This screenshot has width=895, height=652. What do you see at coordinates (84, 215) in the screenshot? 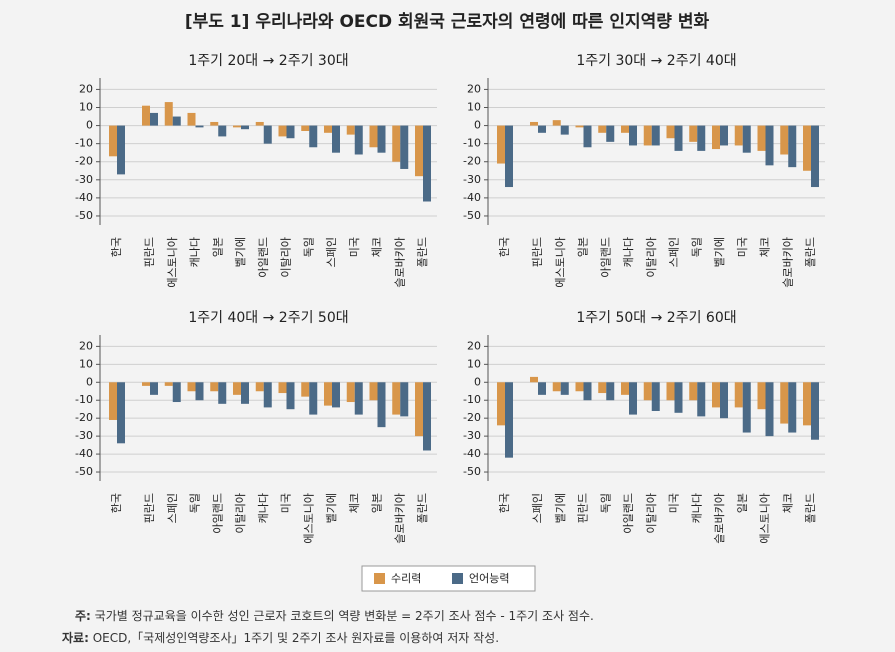
I see `y-tick-label: -50` at bounding box center [84, 215].